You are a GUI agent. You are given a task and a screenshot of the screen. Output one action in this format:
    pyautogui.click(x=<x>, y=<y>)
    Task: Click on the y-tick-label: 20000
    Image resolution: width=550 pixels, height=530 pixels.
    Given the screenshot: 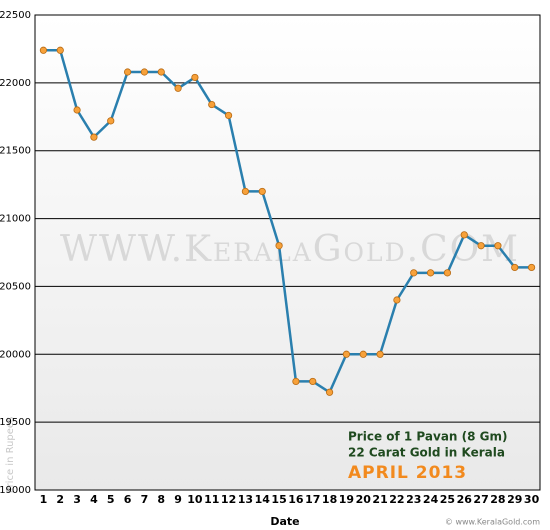 What is the action you would take?
    pyautogui.click(x=15, y=354)
    